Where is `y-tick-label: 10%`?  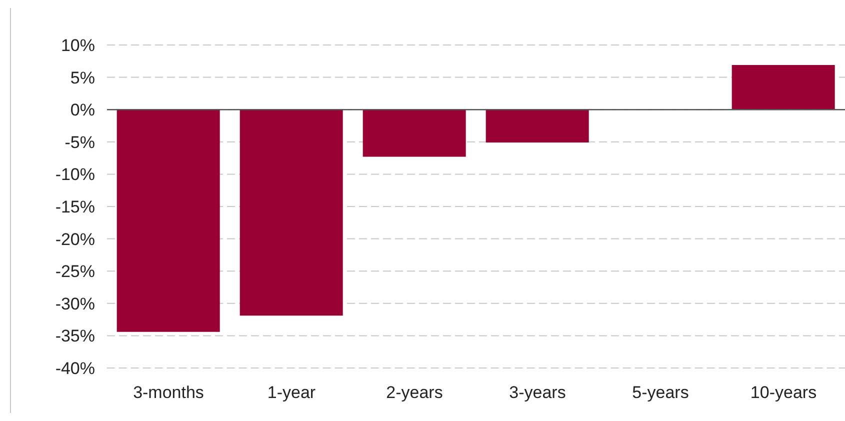 y-tick-label: 10% is located at coordinates (77, 46).